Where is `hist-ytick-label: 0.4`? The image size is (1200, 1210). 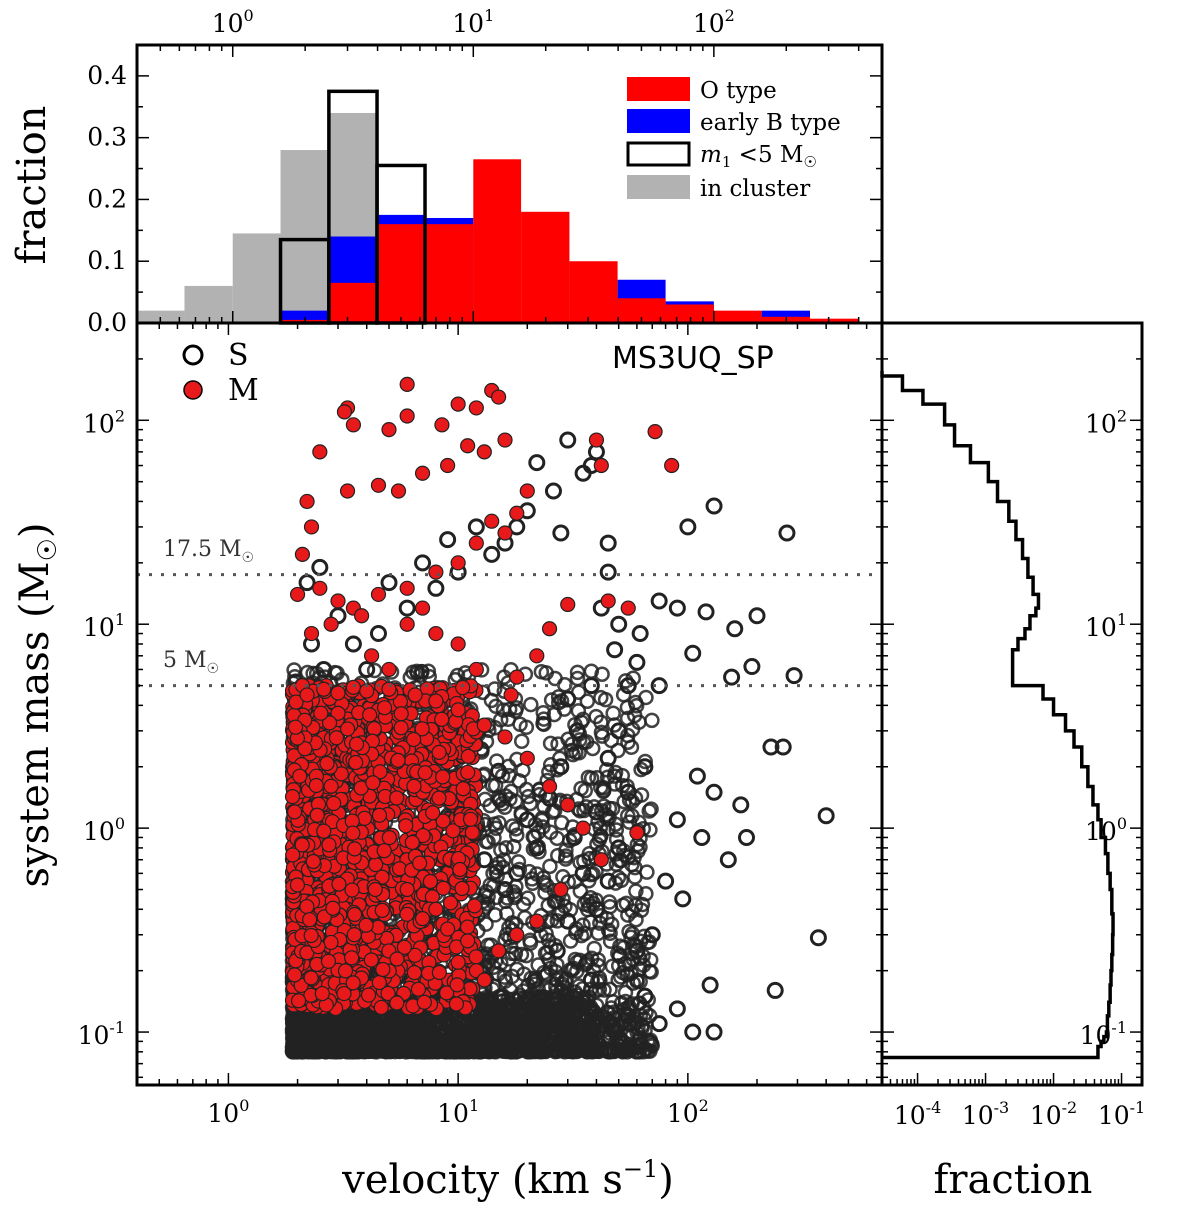 hist-ytick-label: 0.4 is located at coordinates (107, 75).